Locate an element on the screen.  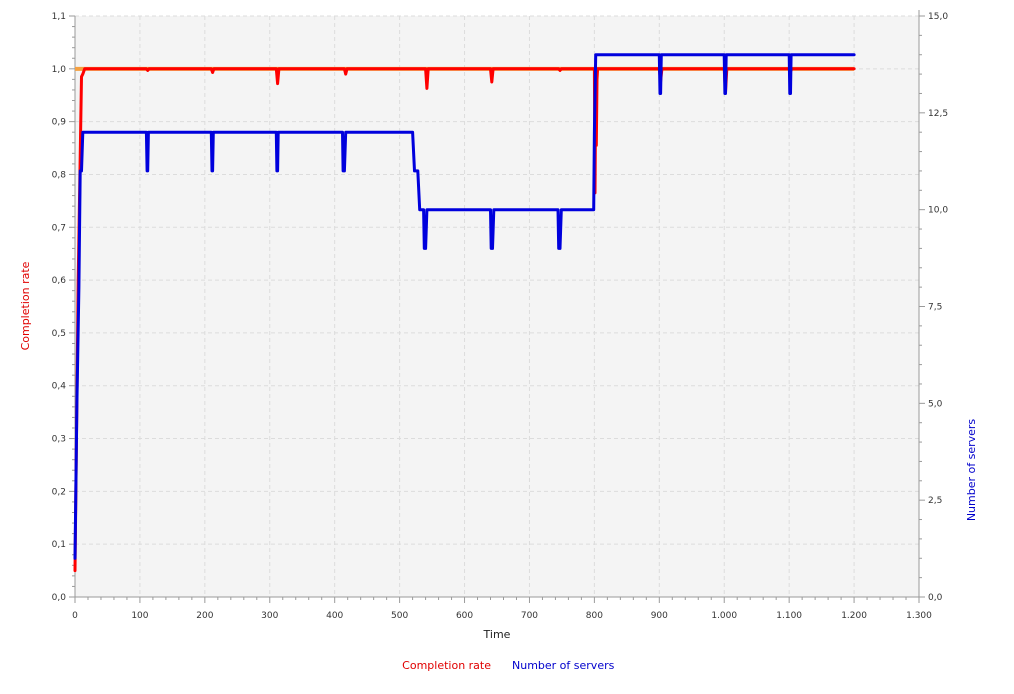
x-tick-label: 300 is located at coordinates (269, 616).